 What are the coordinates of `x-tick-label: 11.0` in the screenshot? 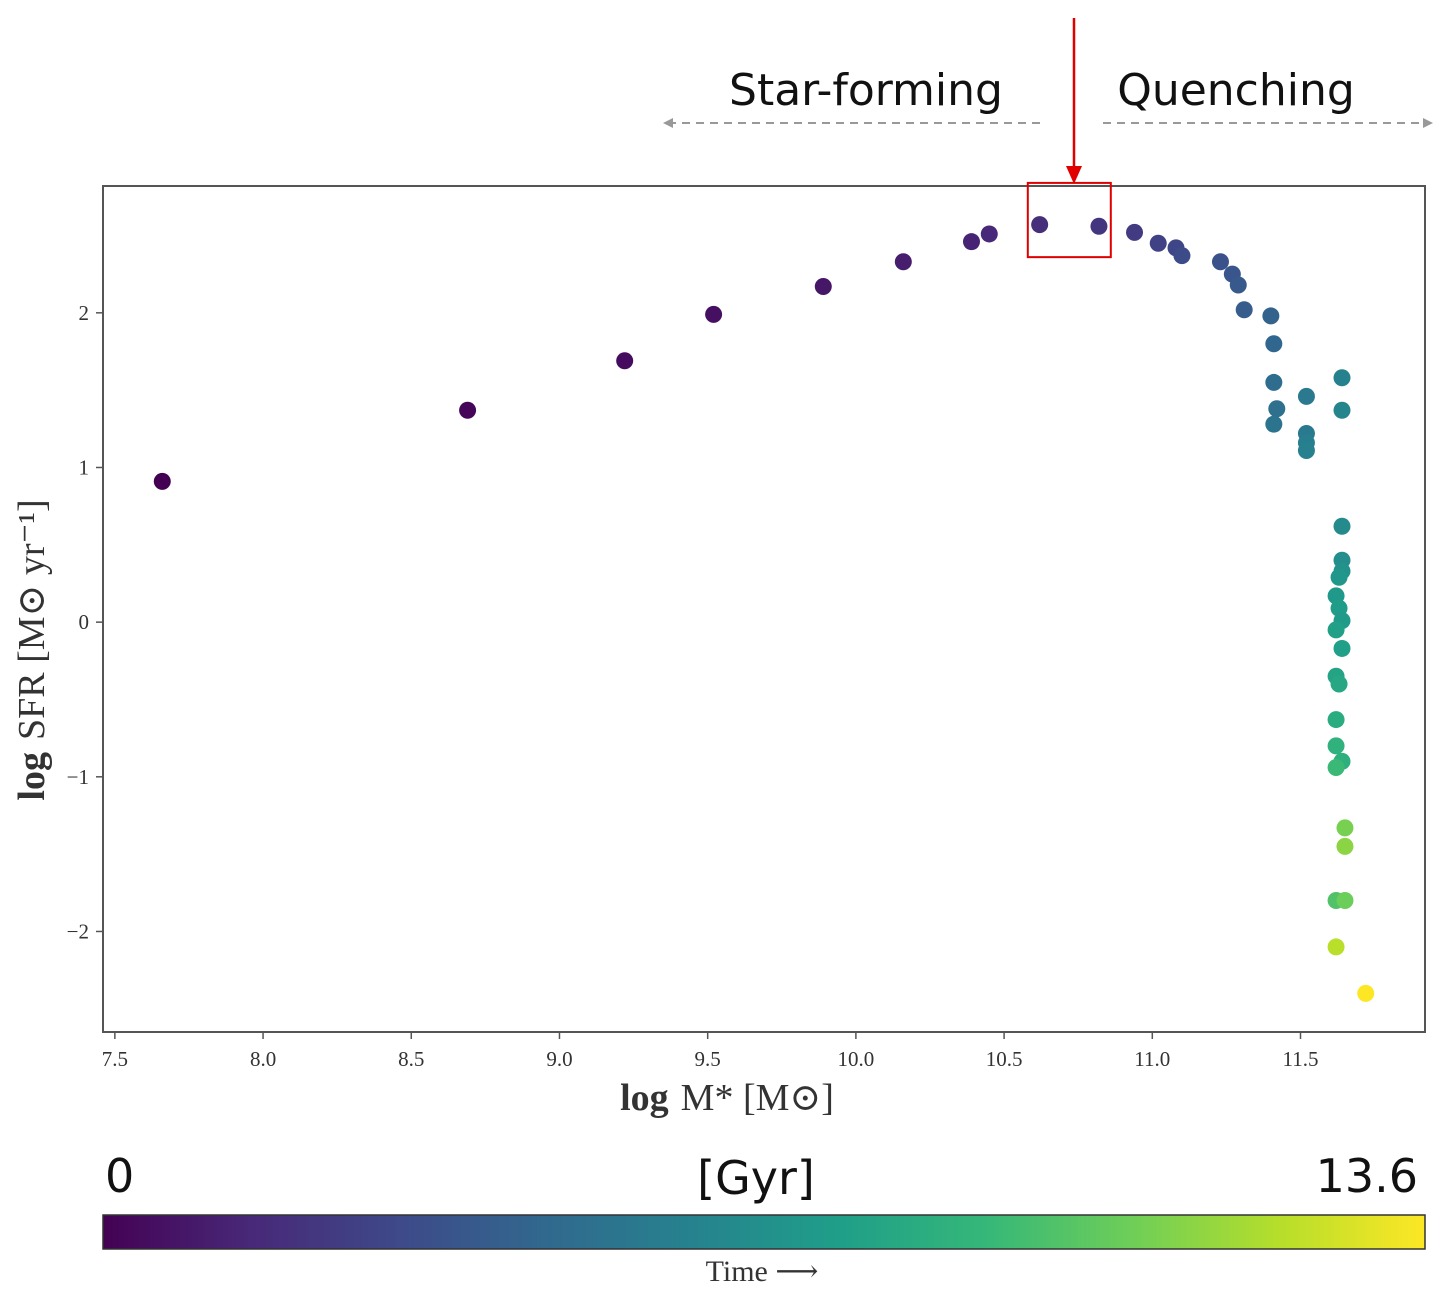 It's located at (1152, 1059).